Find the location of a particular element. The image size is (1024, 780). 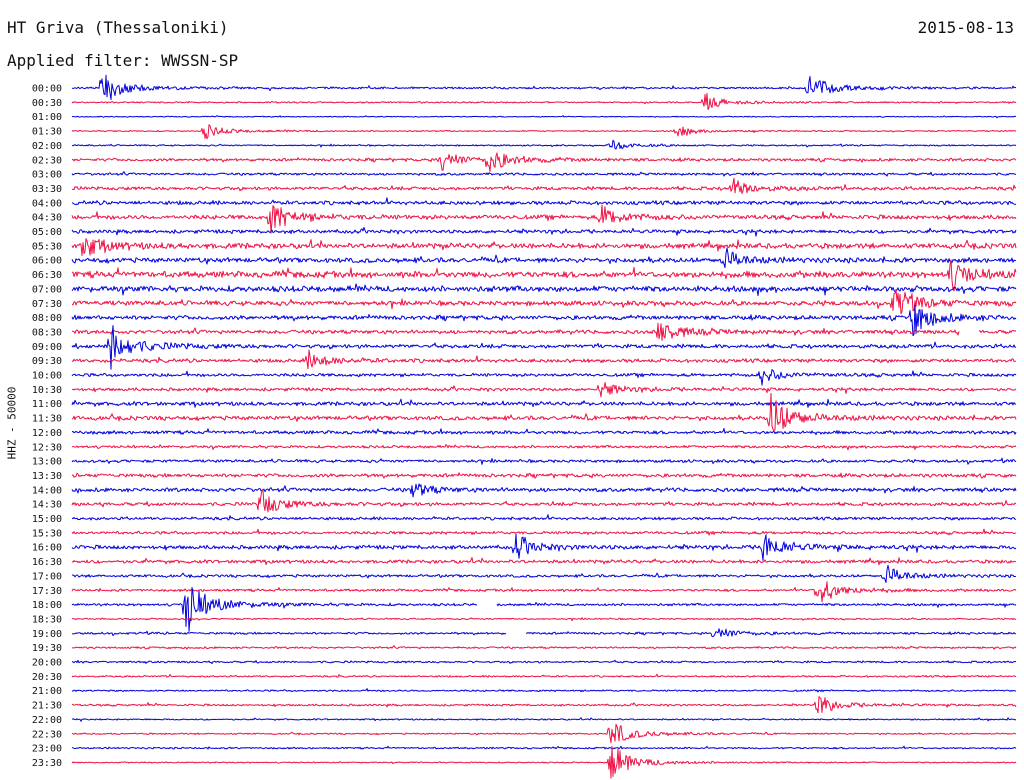

time-label: 19:30 is located at coordinates (47, 648).